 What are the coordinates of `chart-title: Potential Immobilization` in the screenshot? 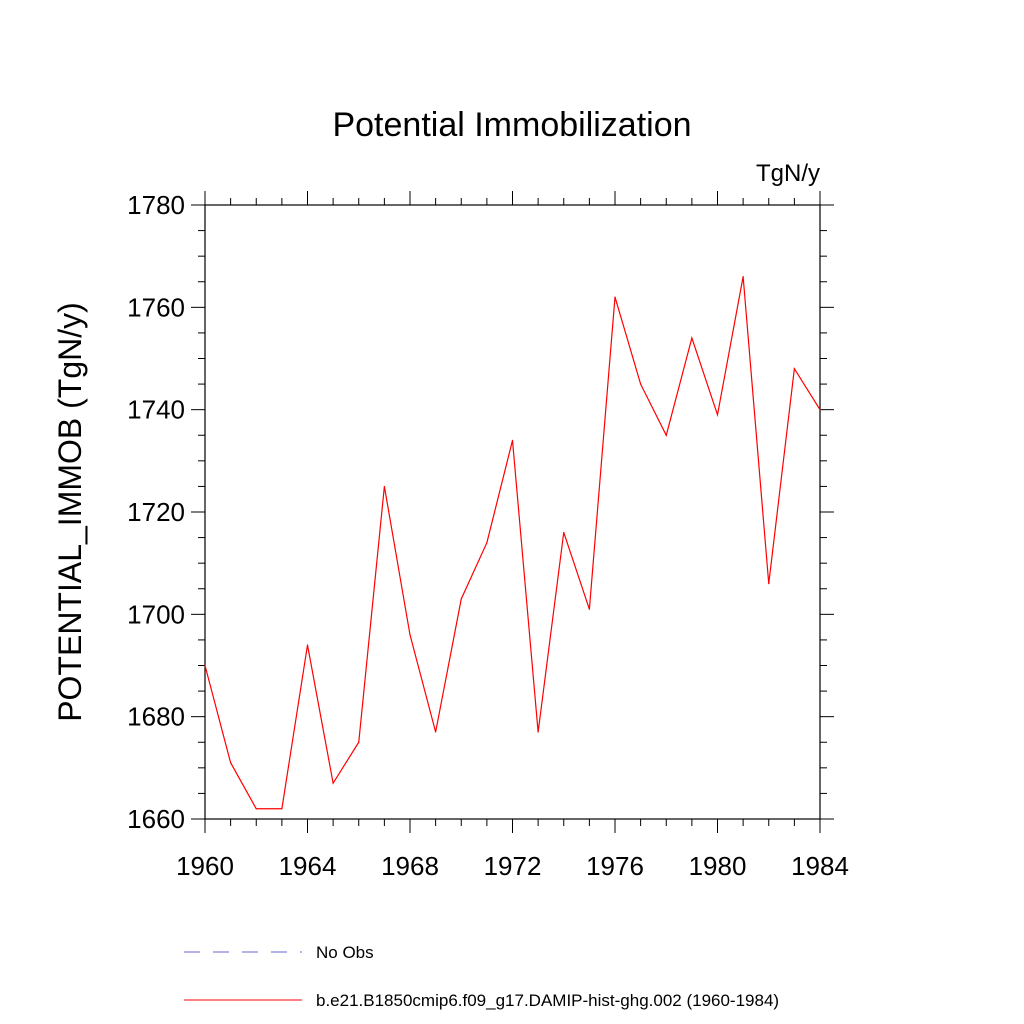 It's located at (511, 125).